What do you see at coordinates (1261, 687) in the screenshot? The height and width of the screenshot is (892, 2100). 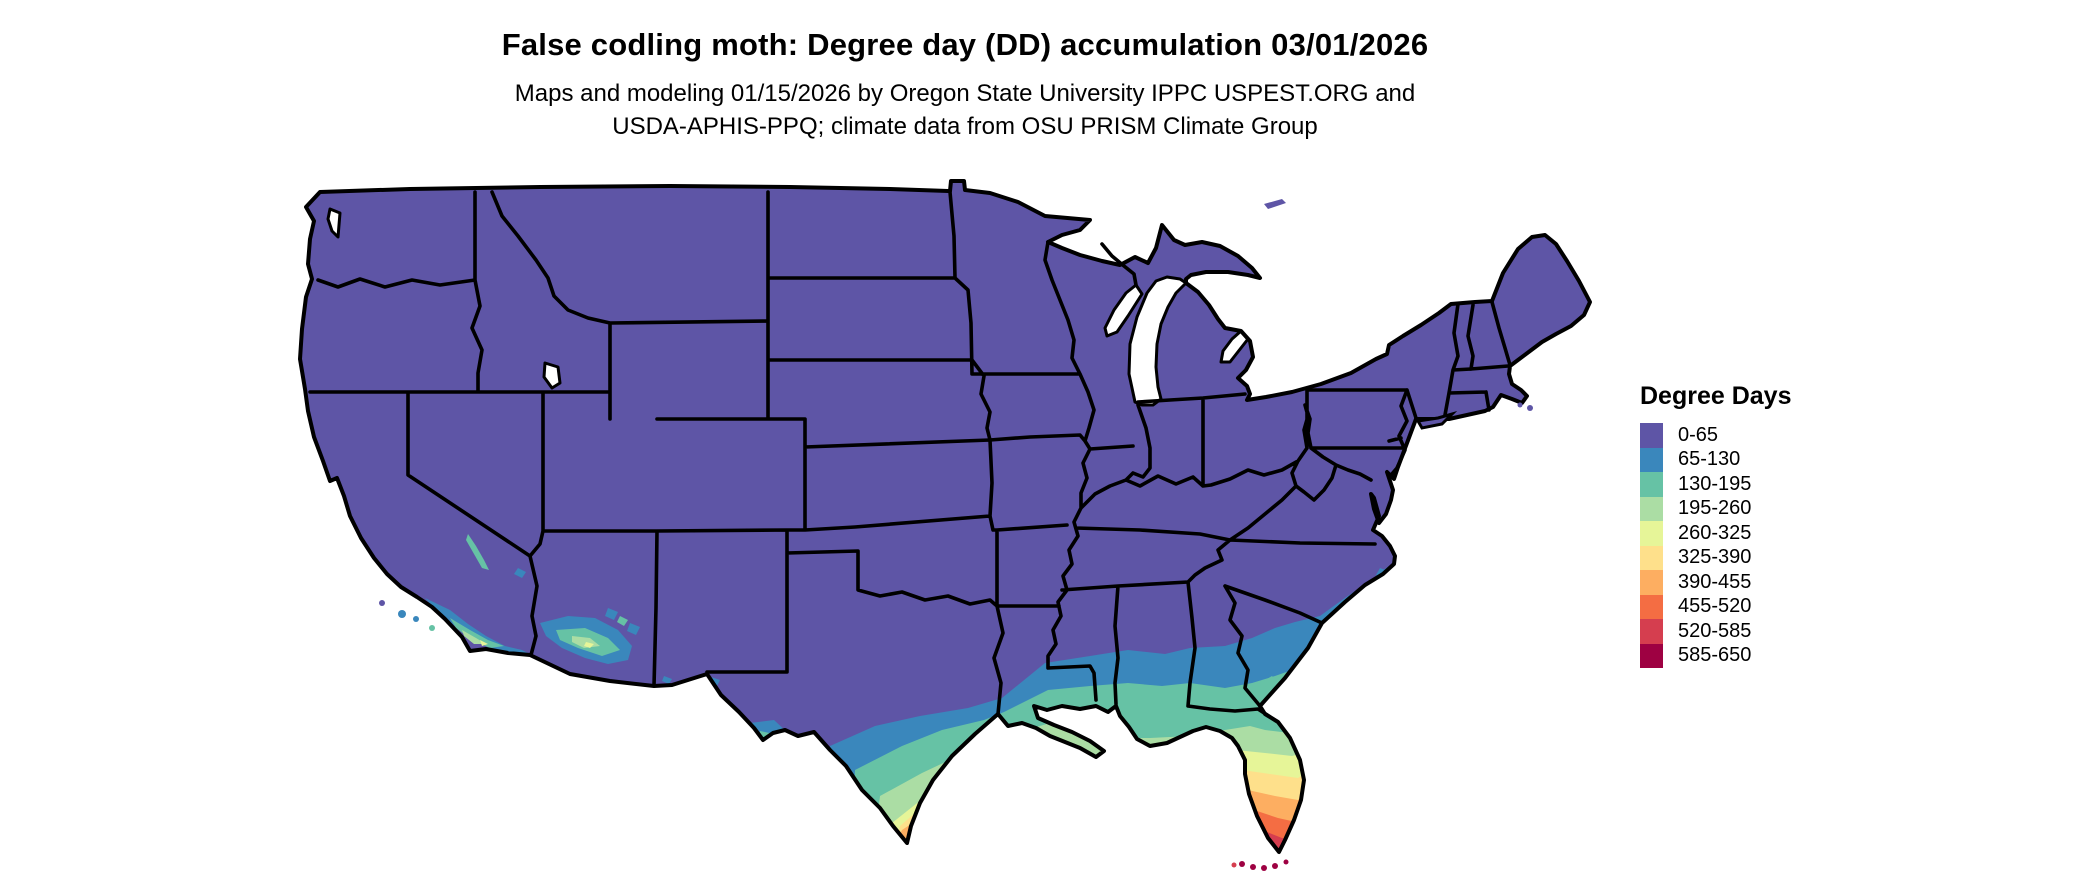 I see `patch-georgia-coast-teal` at bounding box center [1261, 687].